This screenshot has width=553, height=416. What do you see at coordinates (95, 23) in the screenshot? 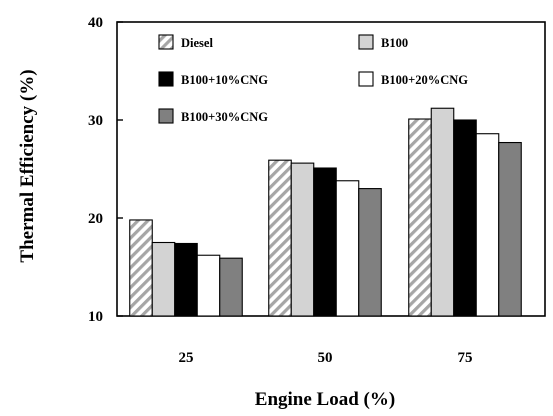
I see `y-tick-label: 40` at bounding box center [95, 23].